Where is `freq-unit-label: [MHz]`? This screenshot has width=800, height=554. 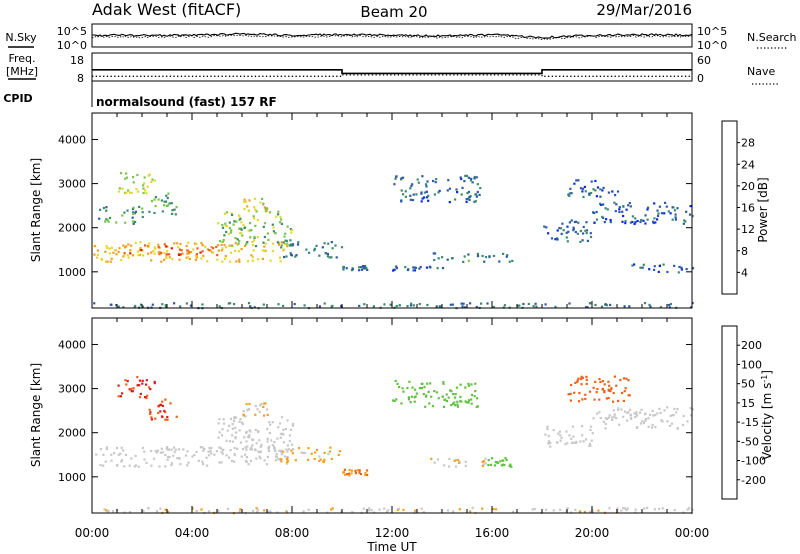 freq-unit-label: [MHz] is located at coordinates (22, 71).